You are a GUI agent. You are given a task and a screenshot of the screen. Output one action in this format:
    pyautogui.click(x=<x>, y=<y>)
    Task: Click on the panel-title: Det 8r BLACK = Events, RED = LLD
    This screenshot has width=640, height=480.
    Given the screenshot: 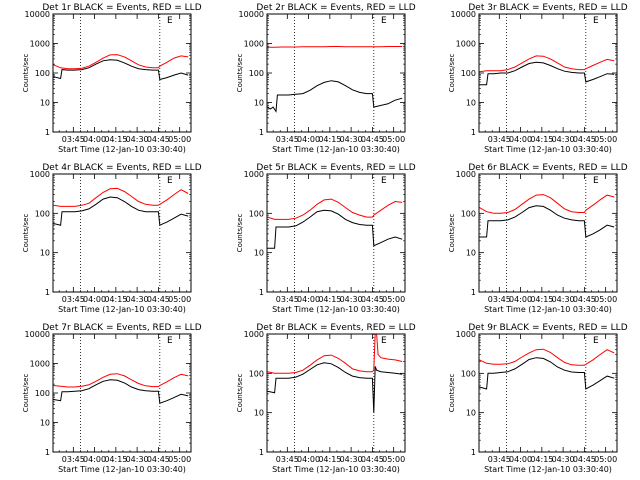 What is the action you would take?
    pyautogui.click(x=335, y=328)
    